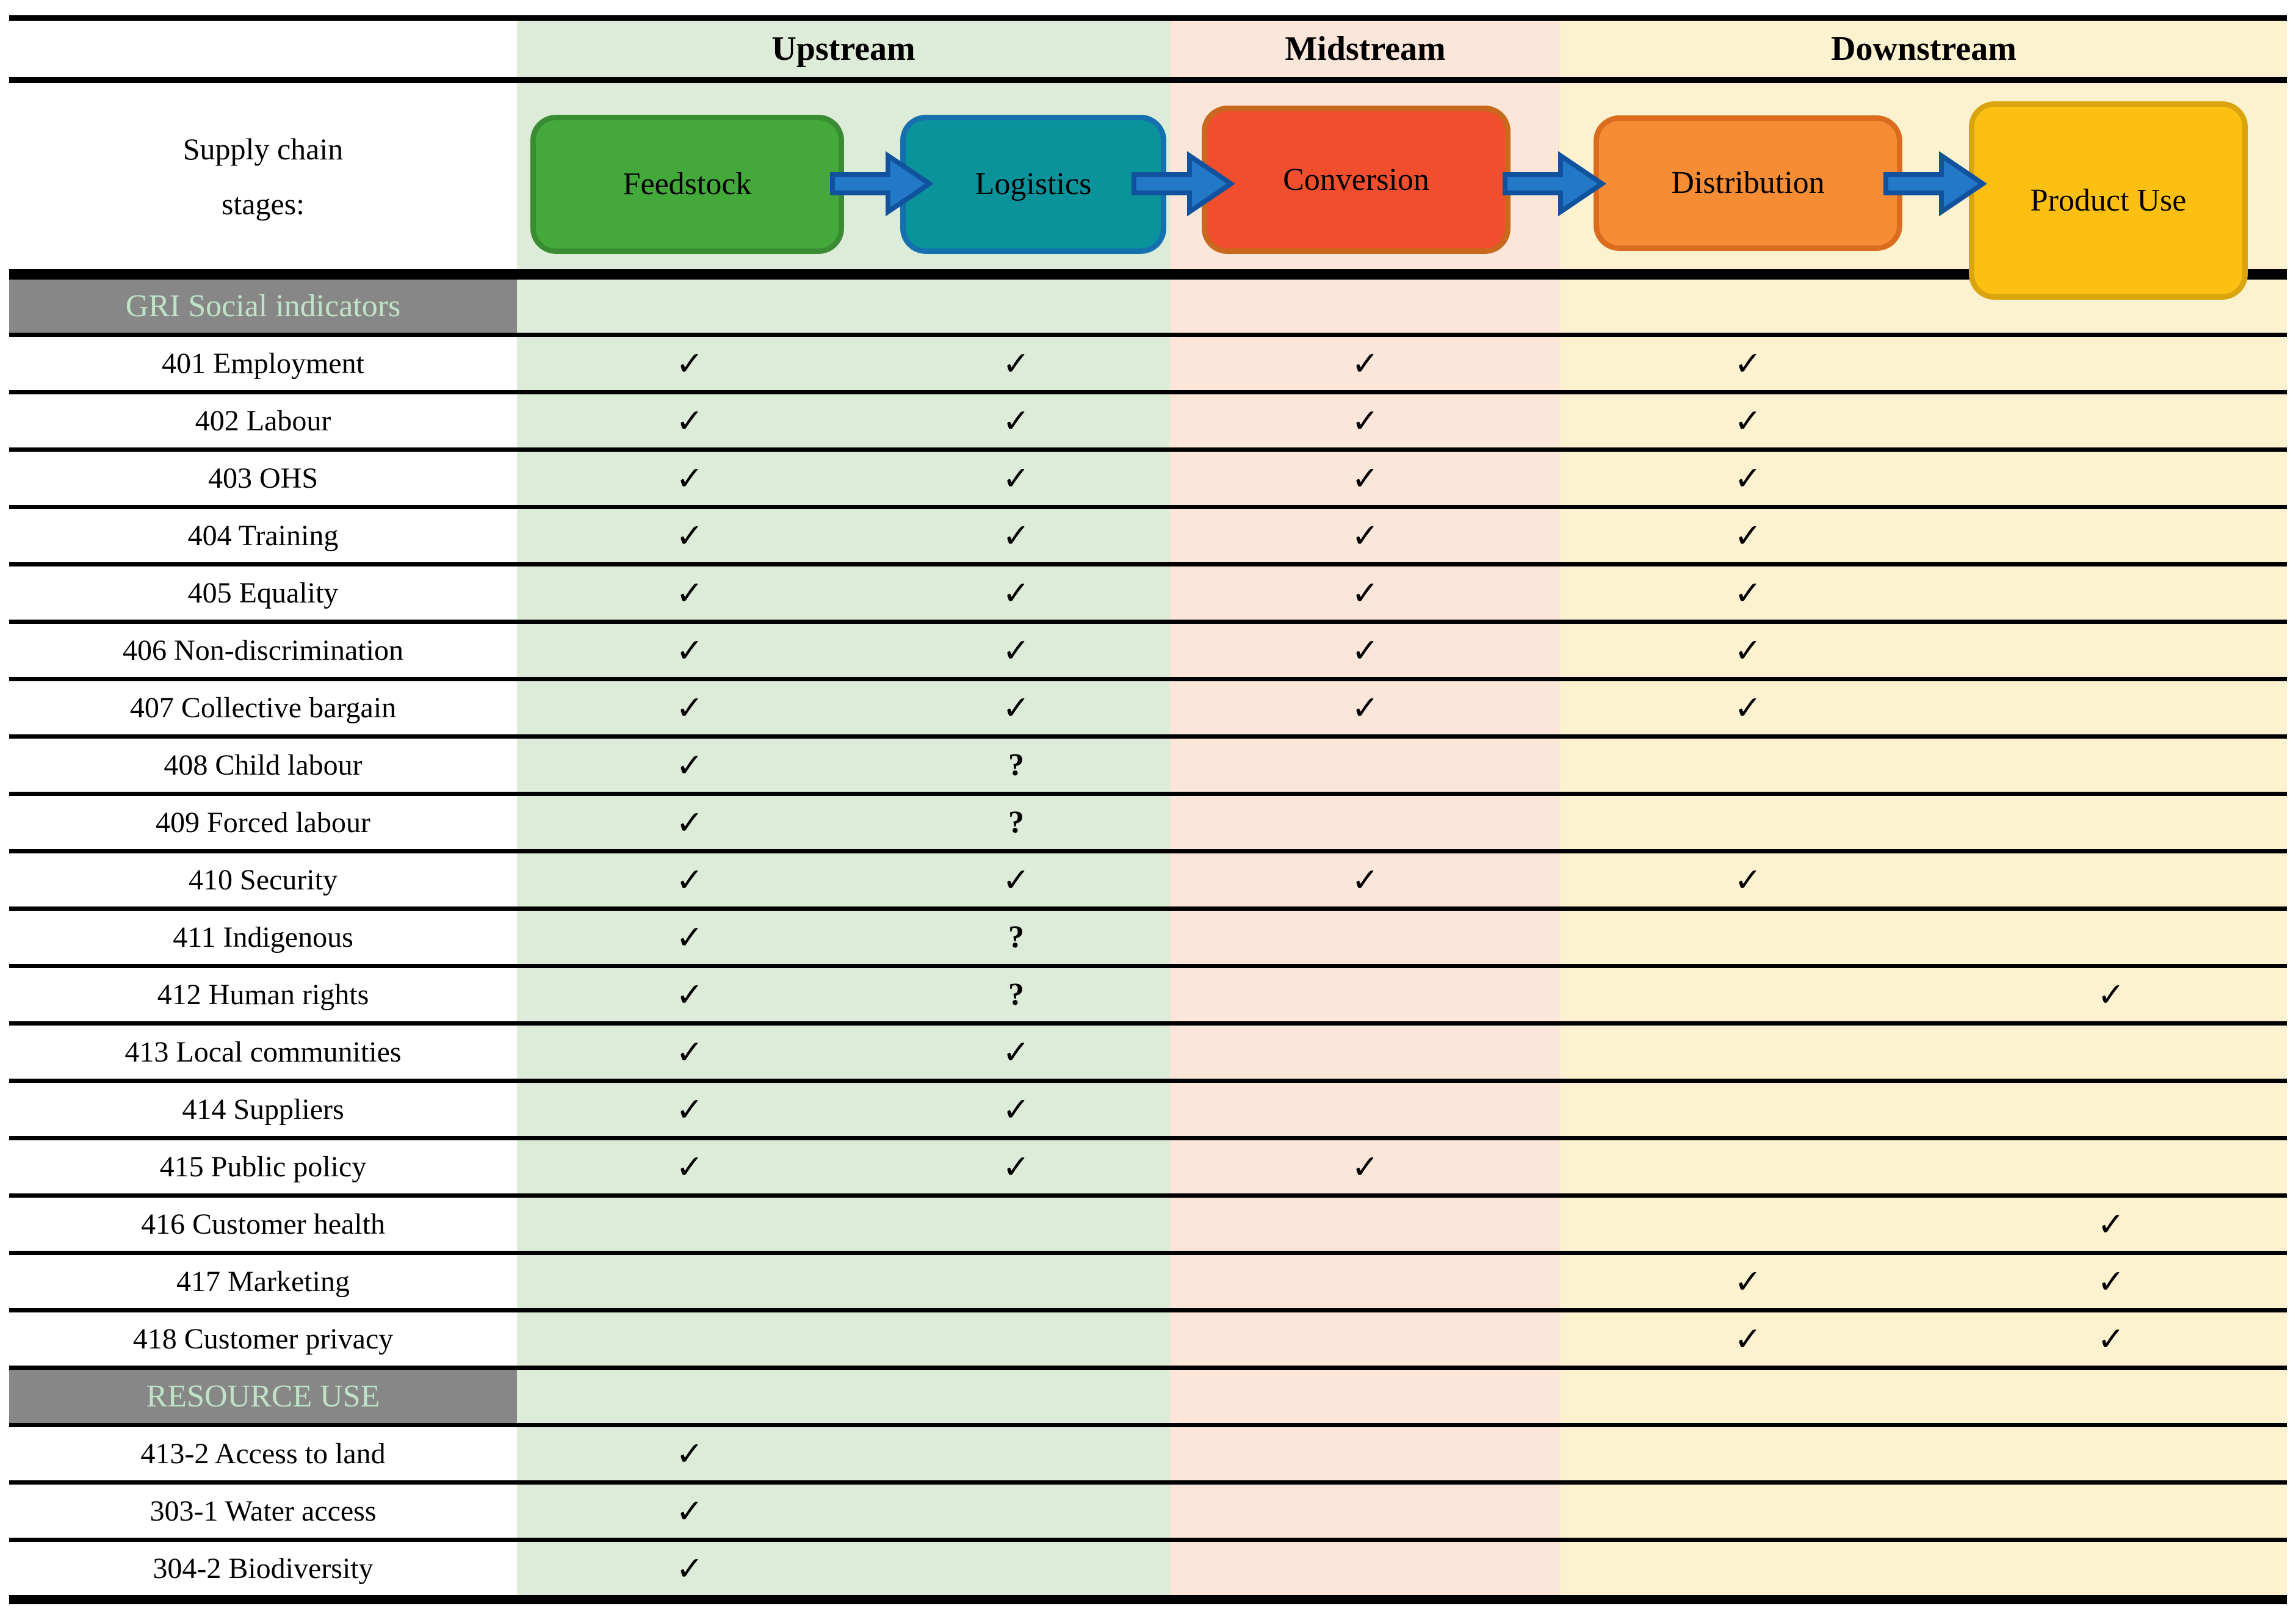 The width and height of the screenshot is (2296, 1614). What do you see at coordinates (263, 937) in the screenshot?
I see `indicator-label: 411 Indigenous` at bounding box center [263, 937].